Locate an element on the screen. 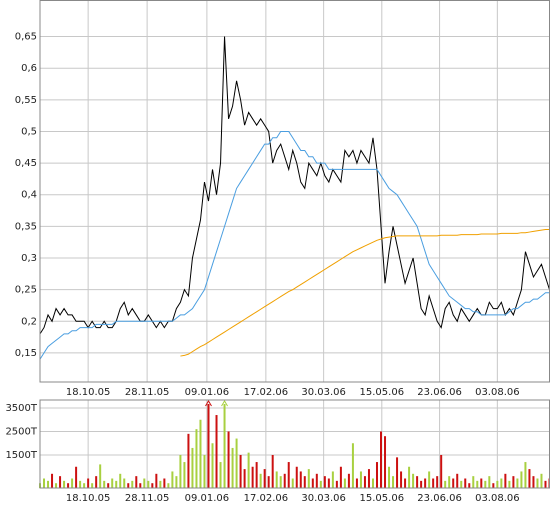 Image resolution: width=550 pixels, height=512 pixels. y-tick-label: 1500T is located at coordinates (21, 455).